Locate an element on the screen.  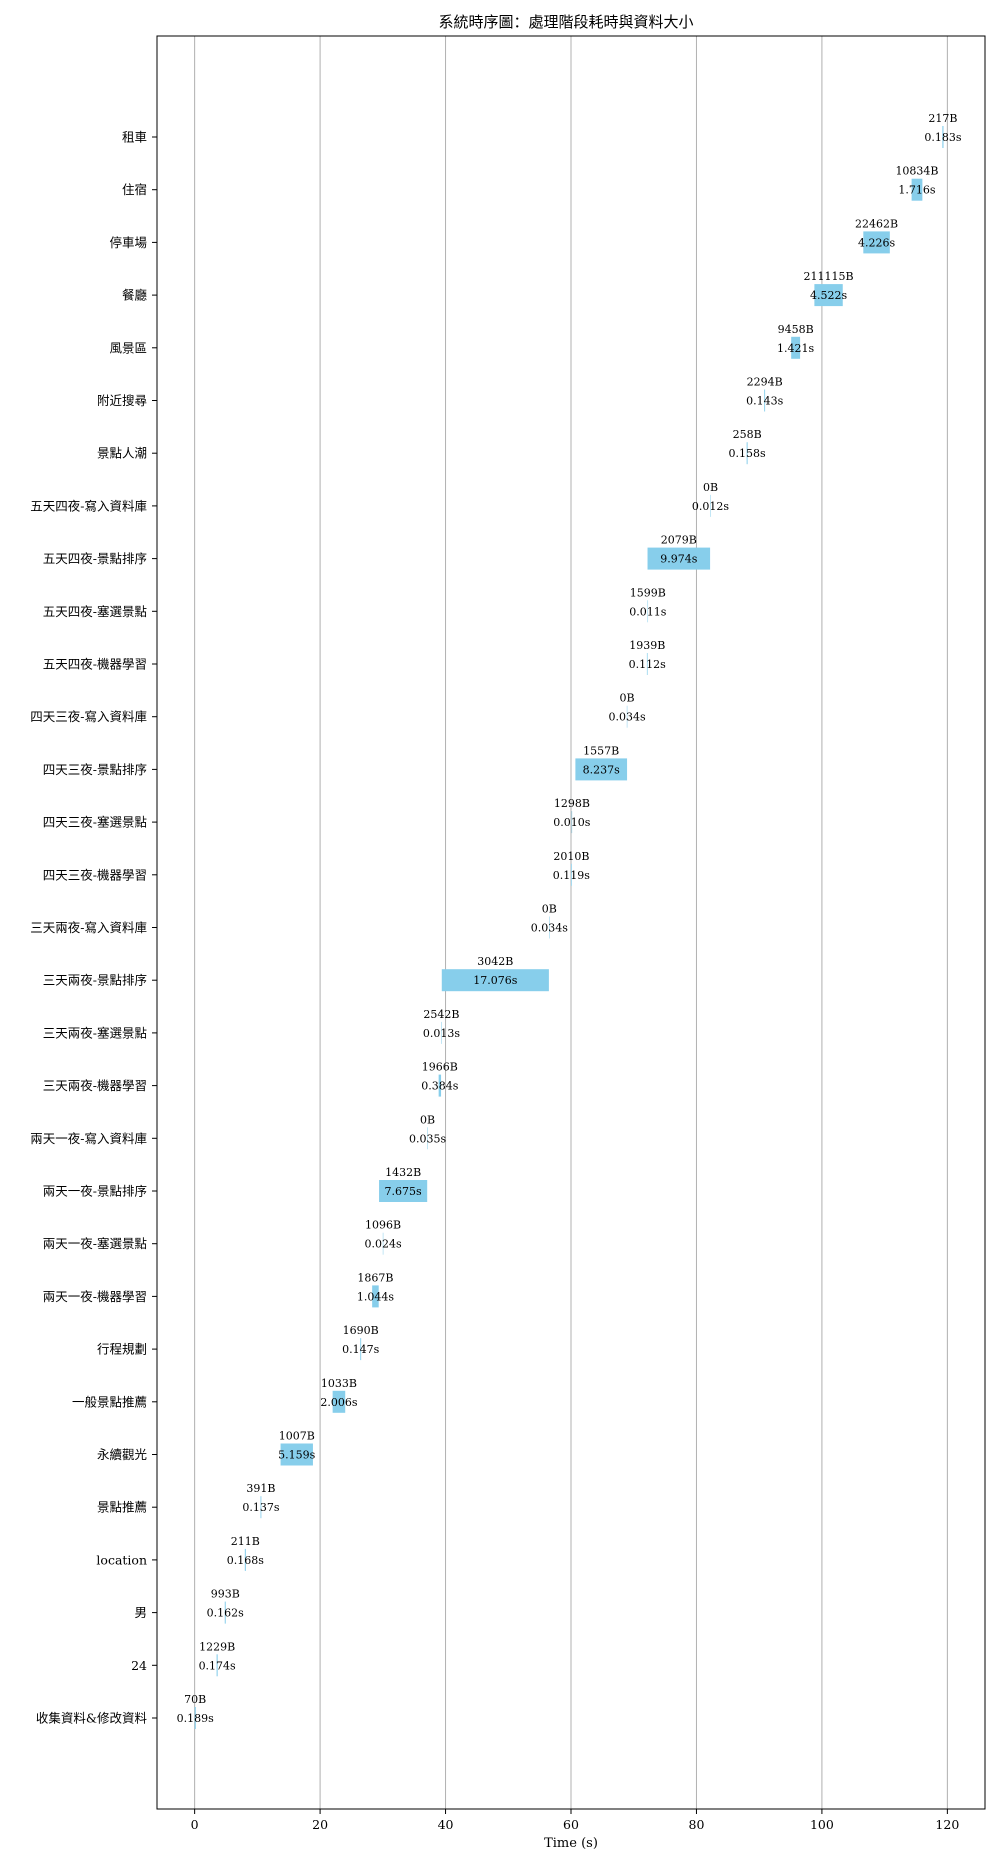
duration-label: 9.974s is located at coordinates (678, 559).